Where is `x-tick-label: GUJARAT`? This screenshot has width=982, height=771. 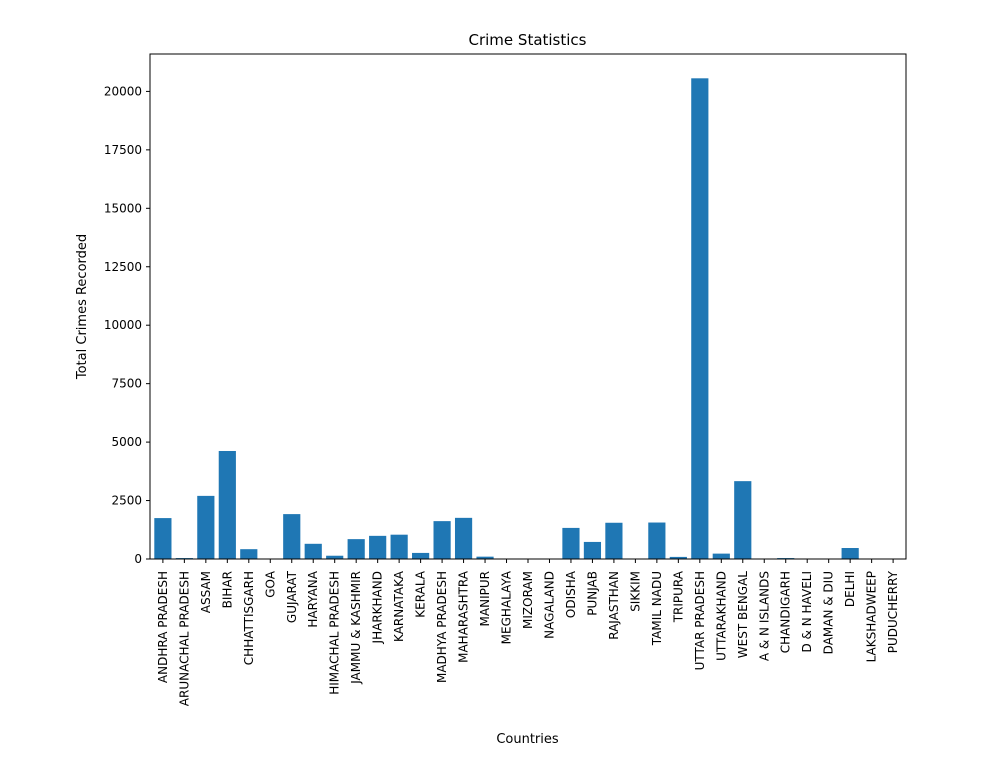
x-tick-label: GUJARAT is located at coordinates (292, 596).